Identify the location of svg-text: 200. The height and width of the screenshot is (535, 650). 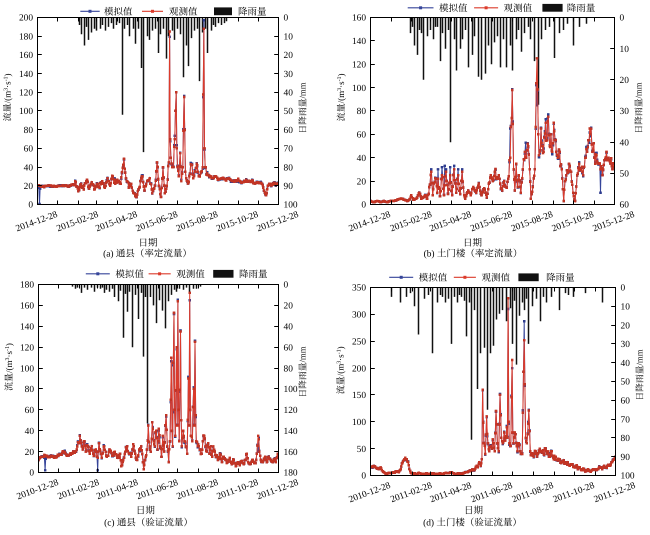
(359, 369).